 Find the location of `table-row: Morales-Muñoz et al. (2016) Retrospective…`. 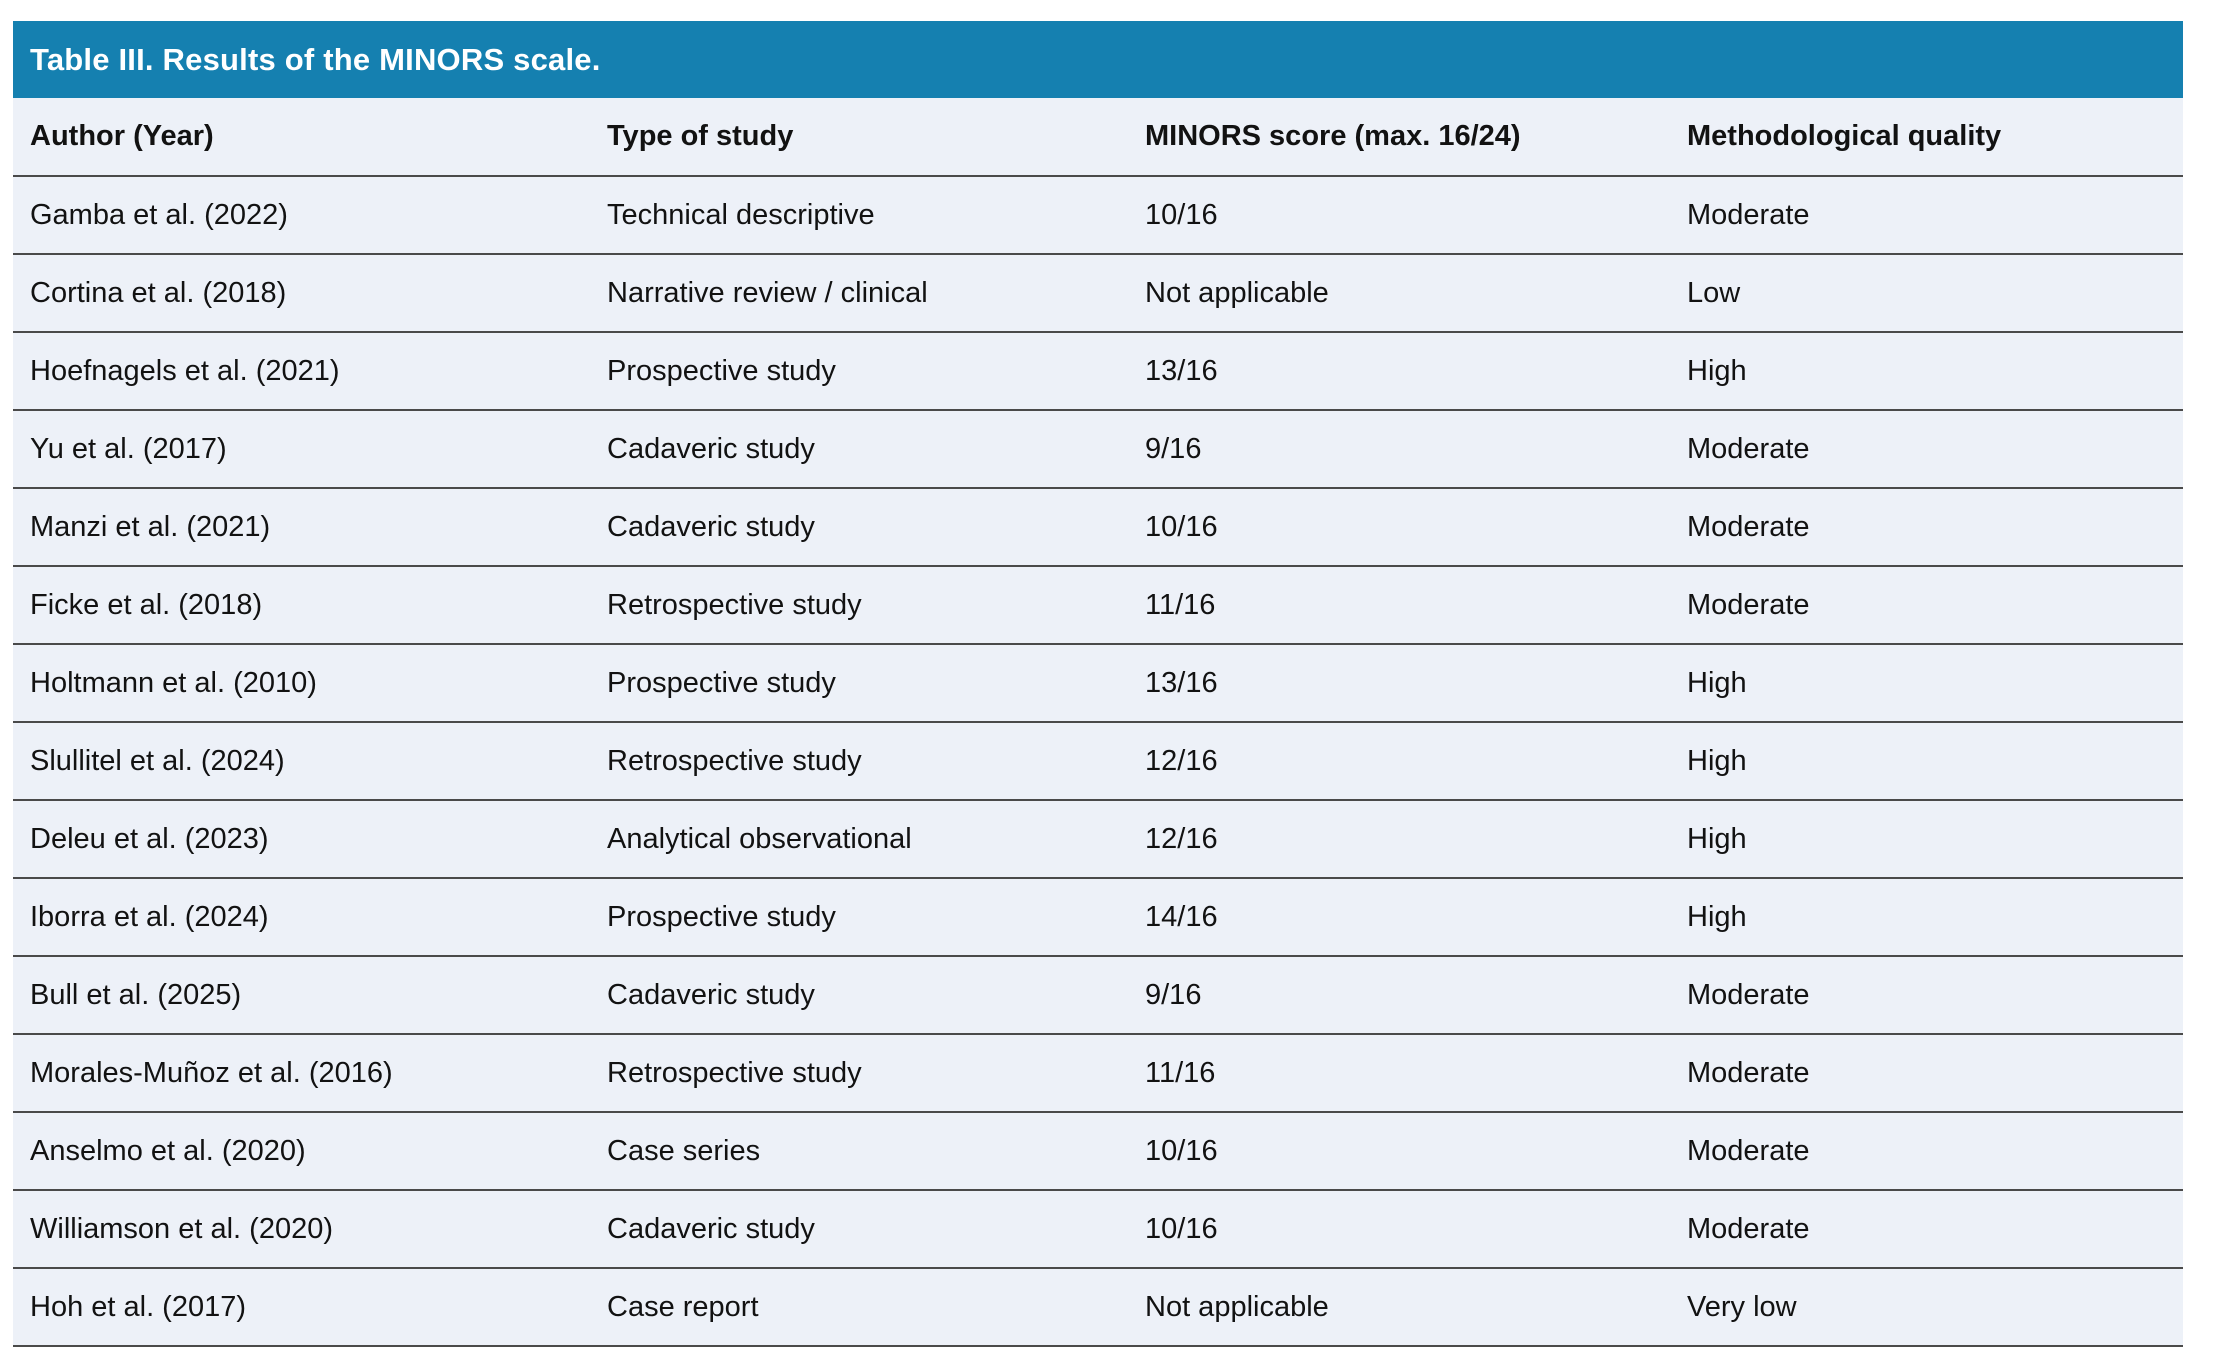

table-row: Morales-Muñoz et al. (2016) Retrospective… is located at coordinates (1098, 1074).